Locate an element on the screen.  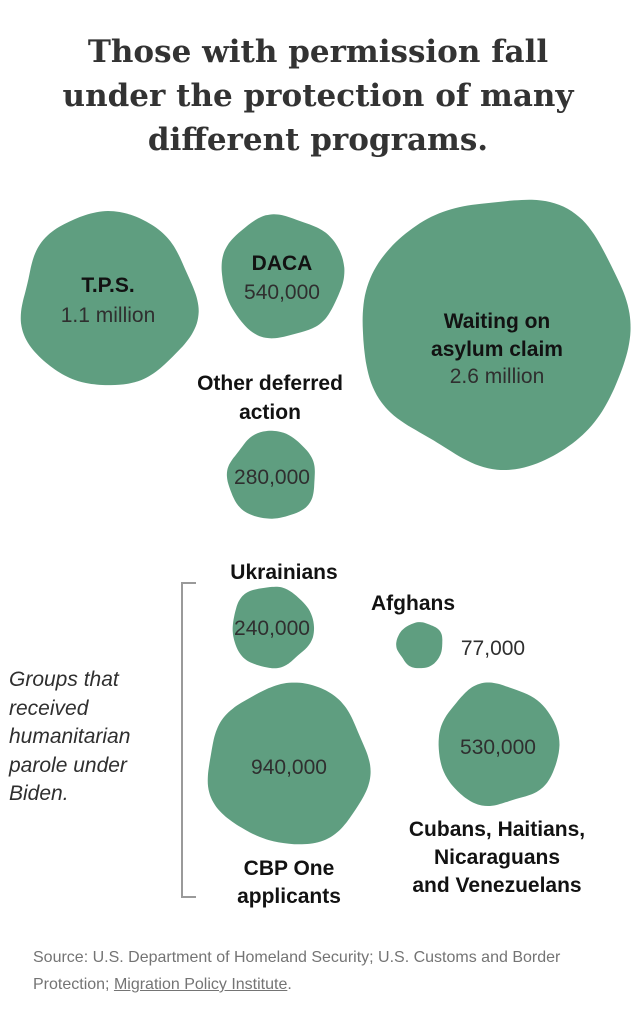
note-line: Biden. is located at coordinates (39, 793).